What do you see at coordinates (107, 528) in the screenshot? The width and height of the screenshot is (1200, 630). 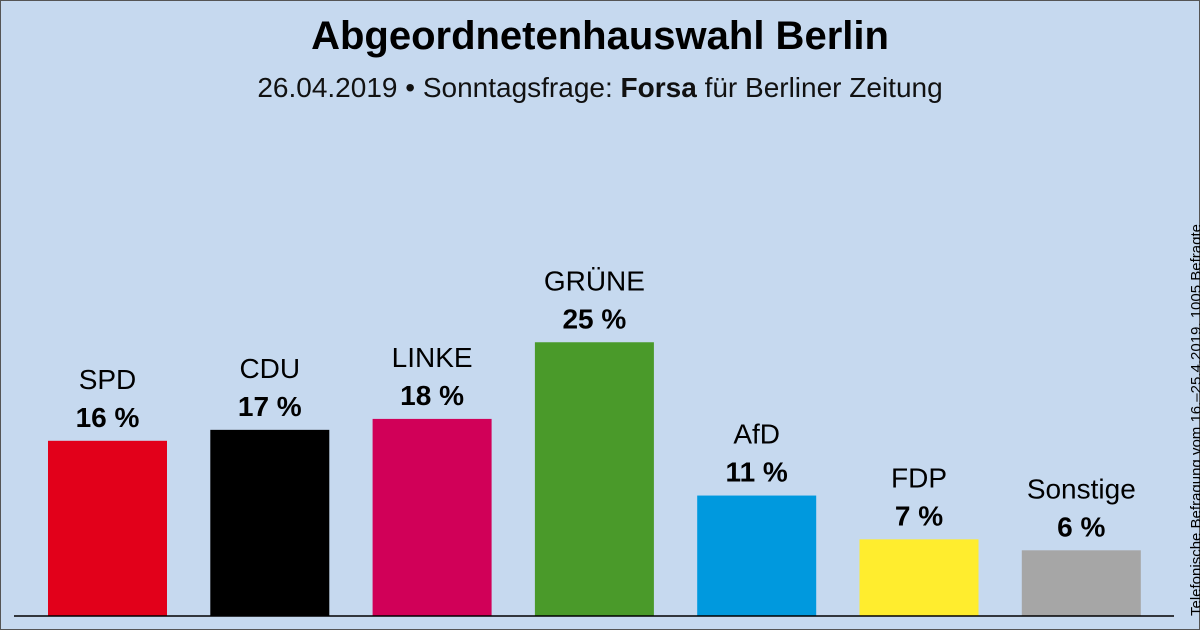 I see `bar-spd` at bounding box center [107, 528].